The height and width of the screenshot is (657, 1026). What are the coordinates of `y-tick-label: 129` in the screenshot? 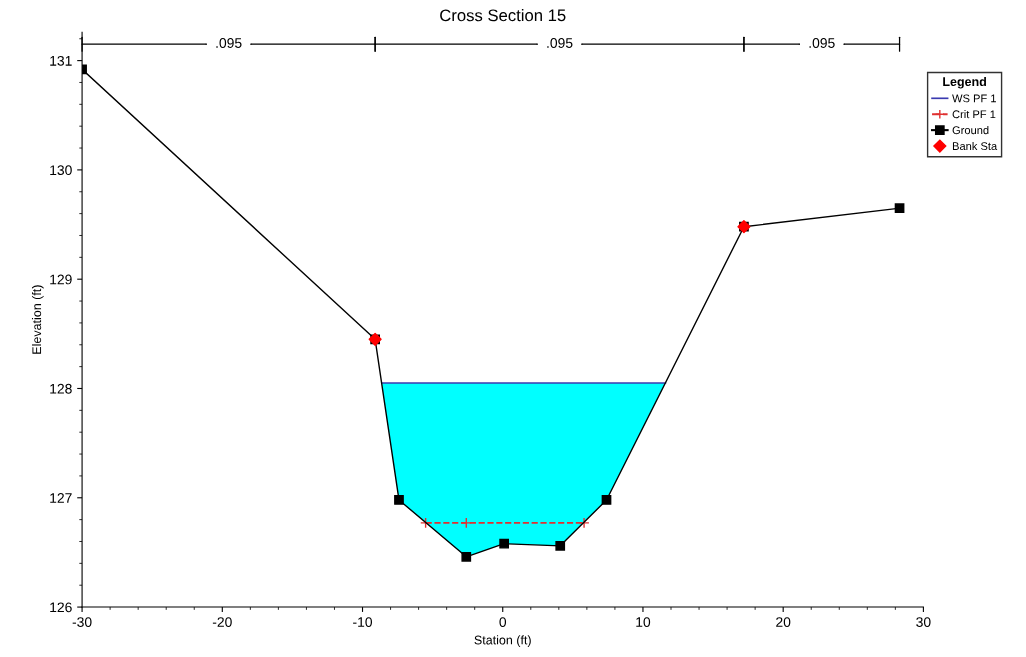 It's located at (61, 279).